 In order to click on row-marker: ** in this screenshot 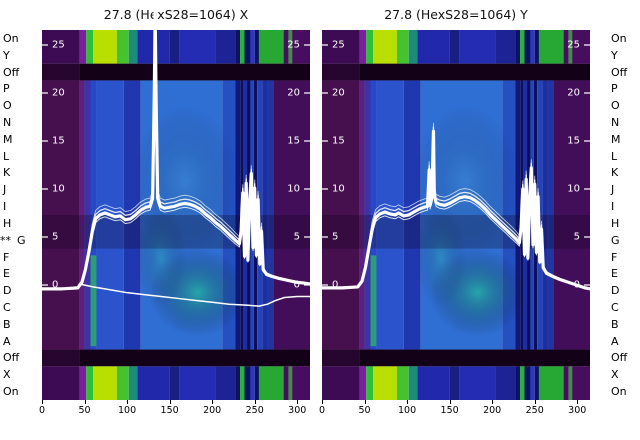, I will do `click(5, 240)`.